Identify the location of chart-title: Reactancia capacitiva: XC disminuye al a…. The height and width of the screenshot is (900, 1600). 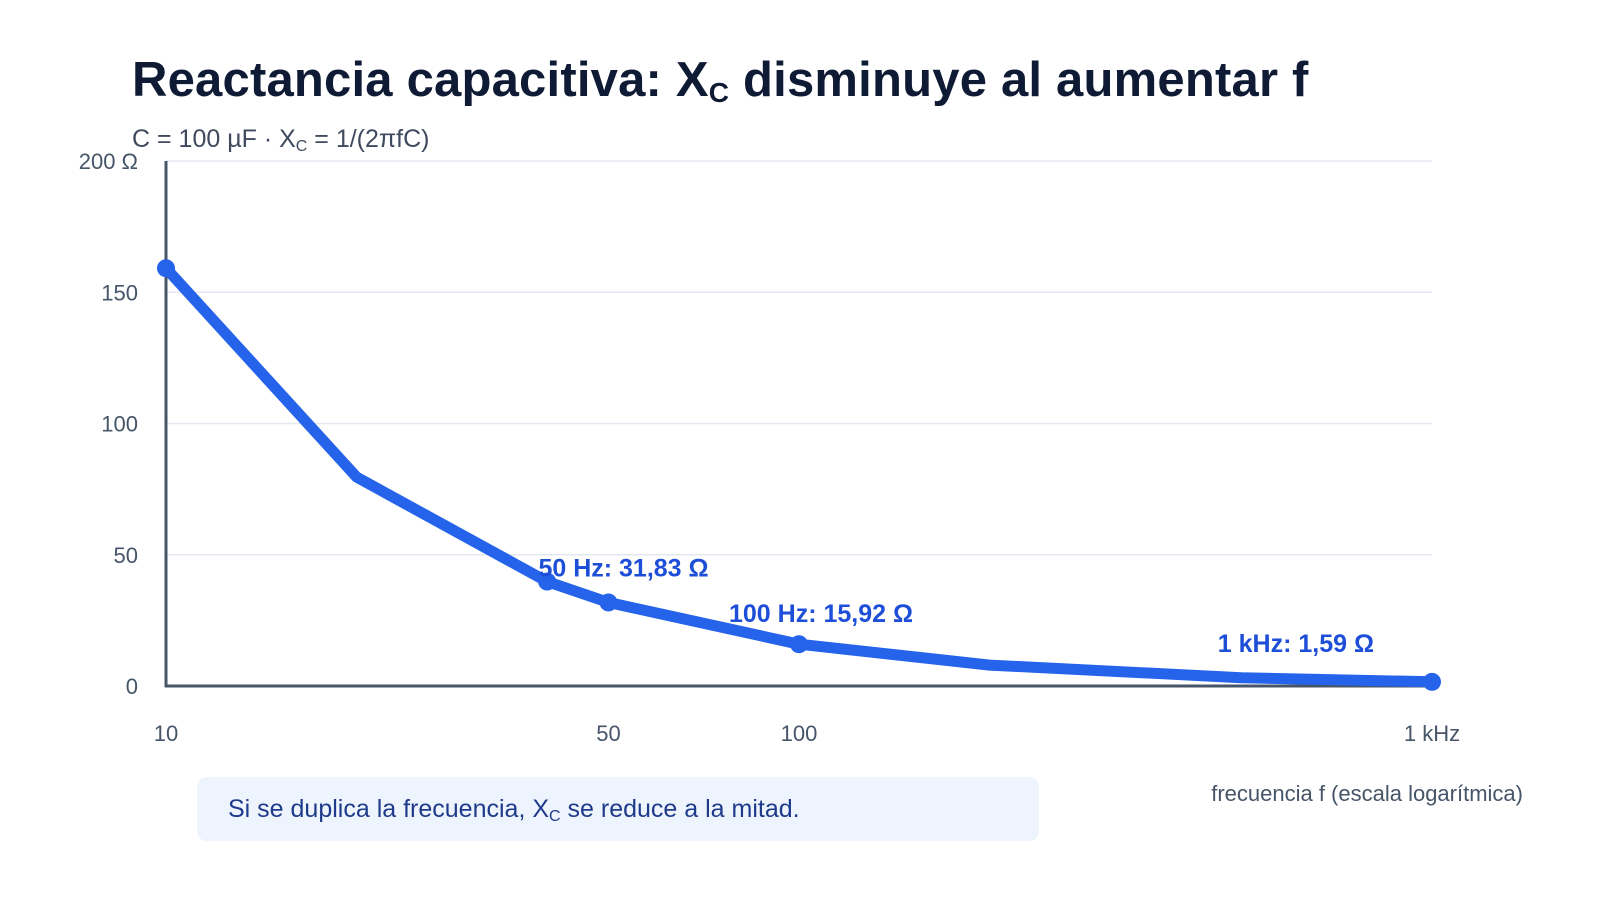
(720, 80).